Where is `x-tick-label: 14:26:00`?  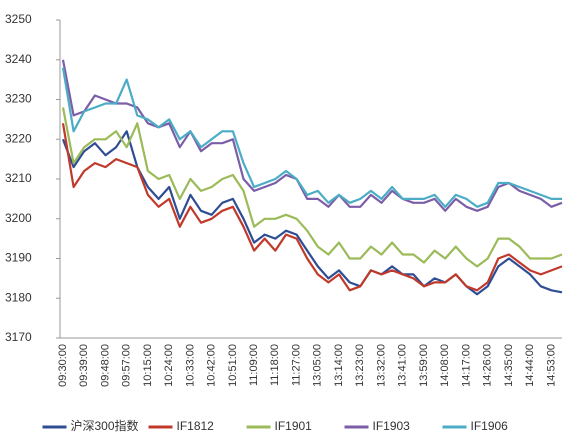
x-tick-label: 14:26:00 is located at coordinates (488, 365).